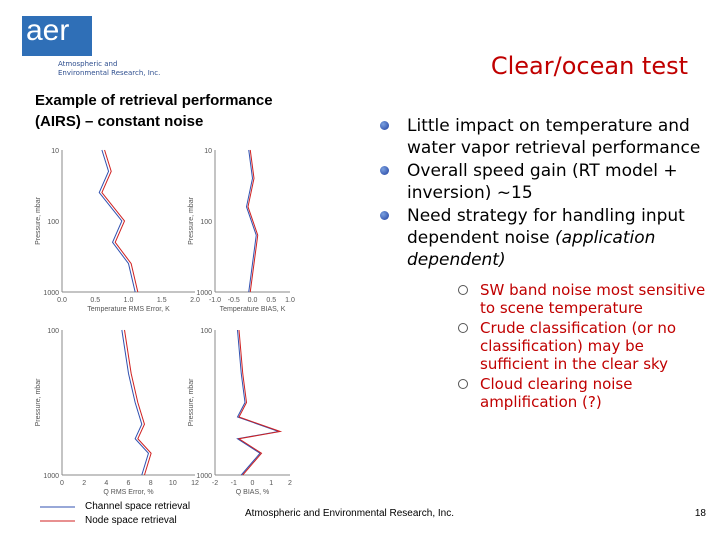 The image size is (720, 540). What do you see at coordinates (129, 483) in the screenshot?
I see `x-tick-label: 6` at bounding box center [129, 483].